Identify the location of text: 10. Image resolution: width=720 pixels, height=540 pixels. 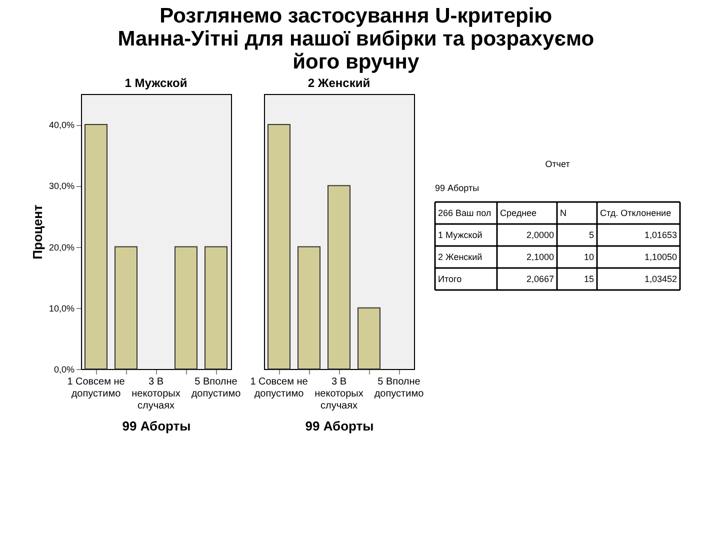
(589, 257).